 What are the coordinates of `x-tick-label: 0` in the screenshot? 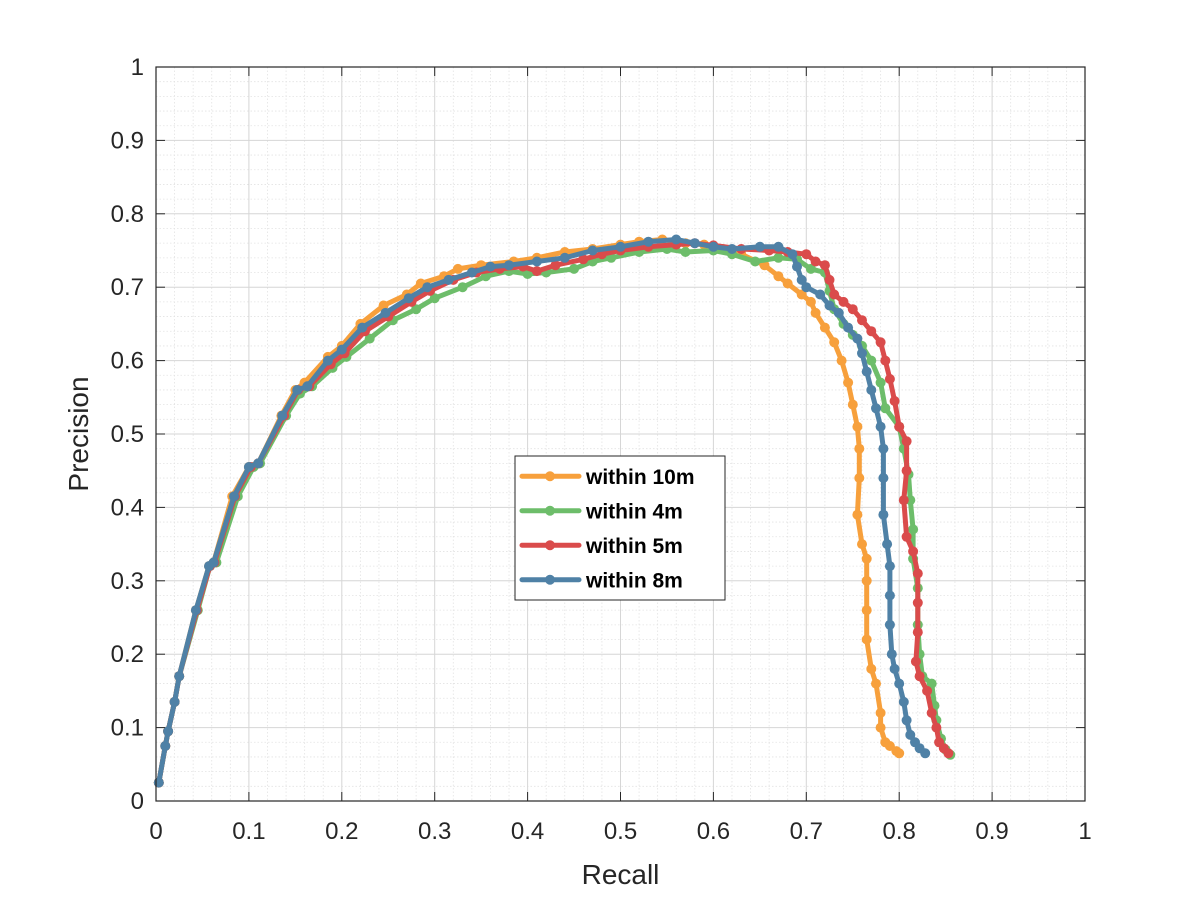 It's located at (155, 831).